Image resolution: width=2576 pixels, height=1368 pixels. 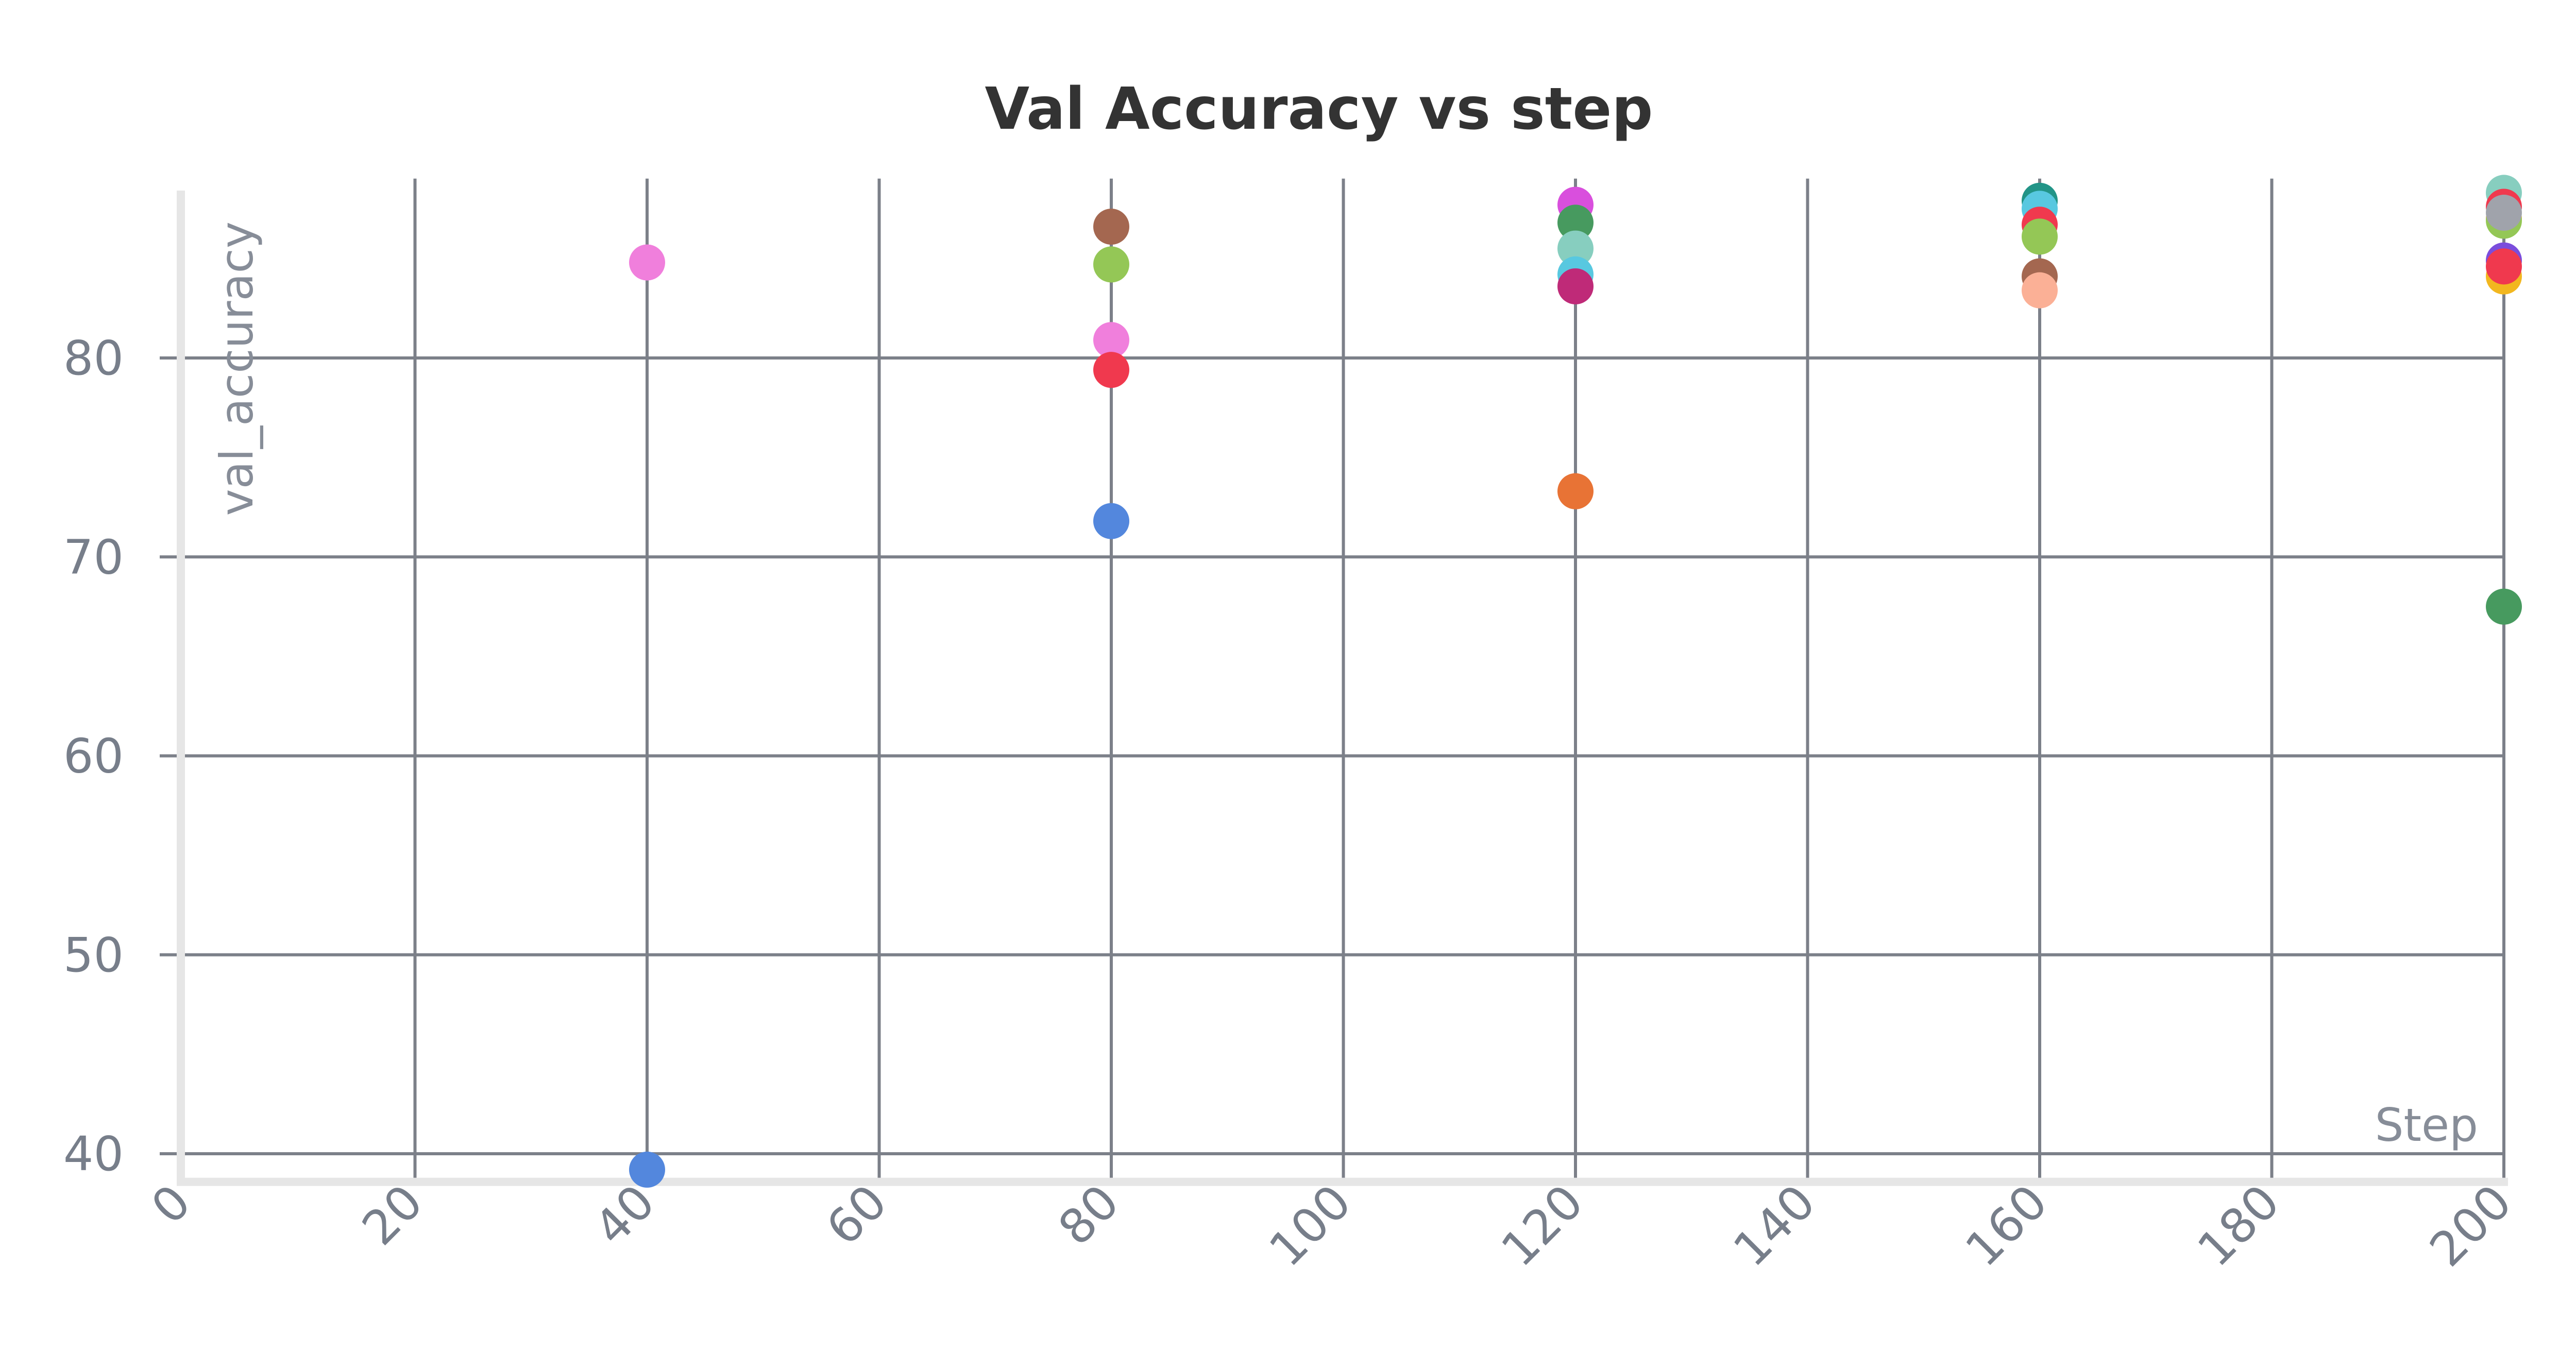 What do you see at coordinates (1310, 1225) in the screenshot?
I see `x-tick-label: 100` at bounding box center [1310, 1225].